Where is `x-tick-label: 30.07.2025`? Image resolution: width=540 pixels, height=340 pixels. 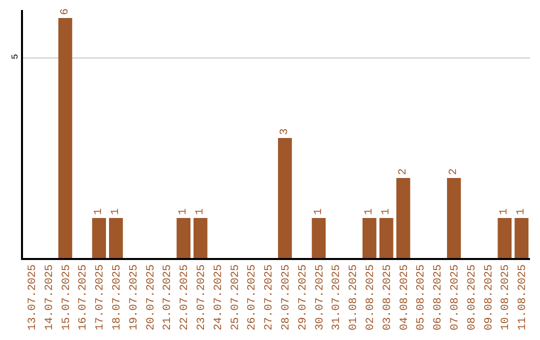
x-tick-label: 30.07.2025 is located at coordinates (320, 297).